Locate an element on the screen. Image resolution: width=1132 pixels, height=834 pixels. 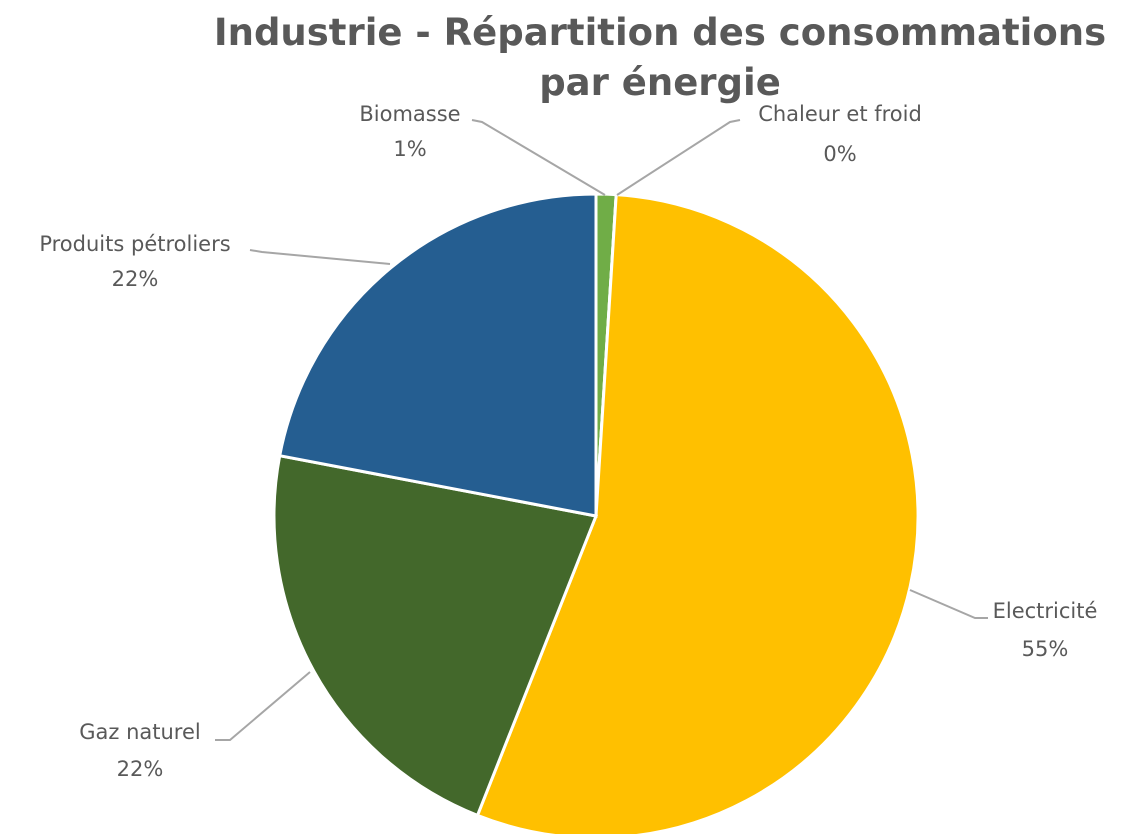
slice-label: Biomasse is located at coordinates (409, 114).